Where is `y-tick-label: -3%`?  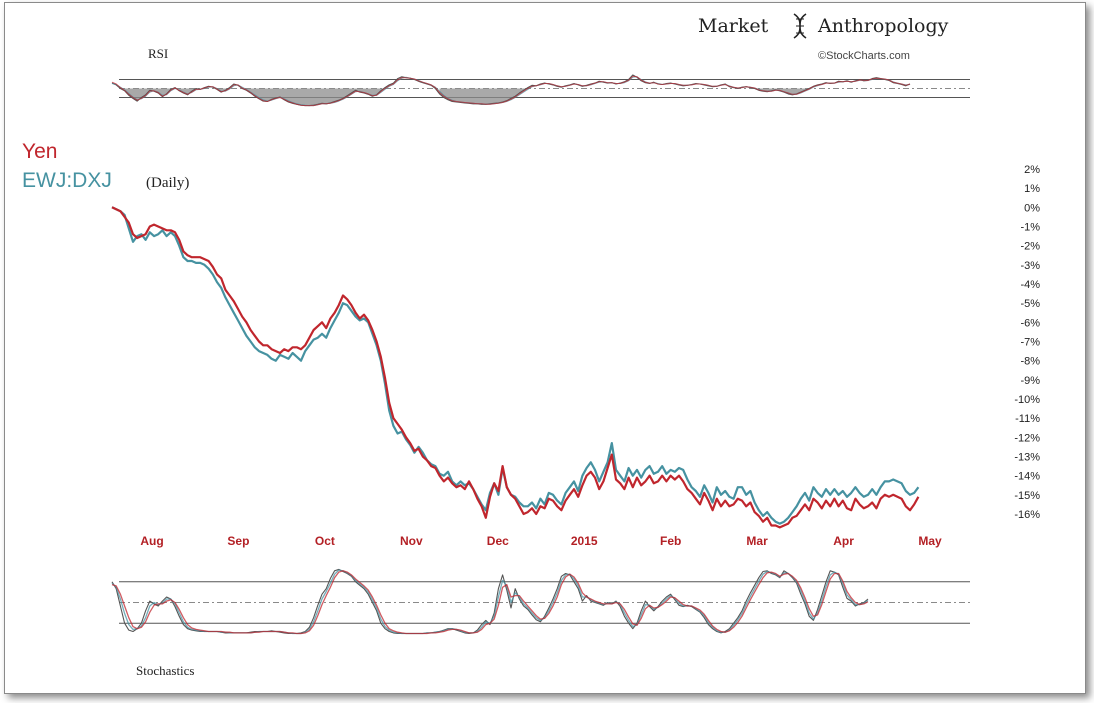 y-tick-label: -3% is located at coordinates (1030, 266).